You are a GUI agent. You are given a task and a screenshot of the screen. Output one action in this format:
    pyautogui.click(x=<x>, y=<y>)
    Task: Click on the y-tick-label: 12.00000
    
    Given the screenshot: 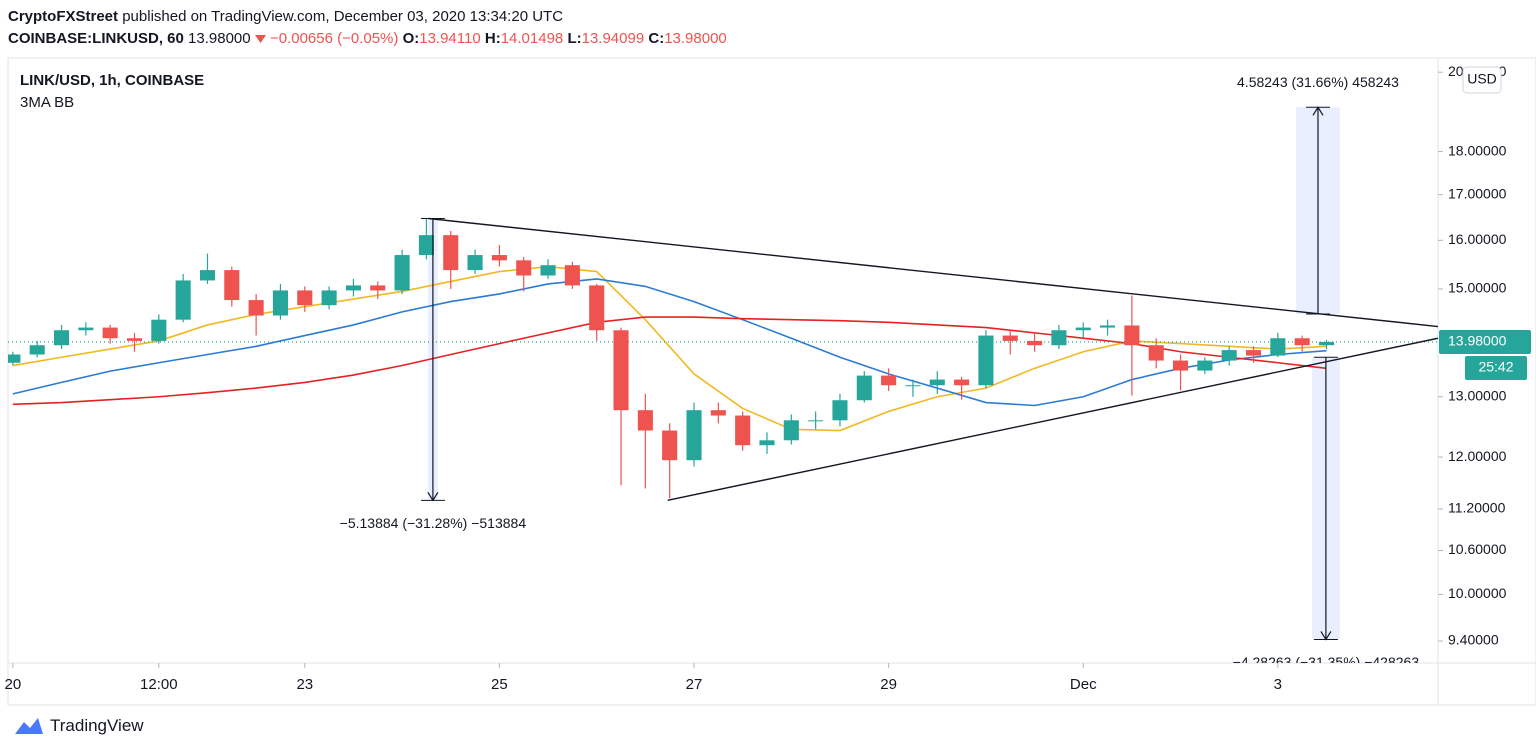 What is the action you would take?
    pyautogui.click(x=1477, y=456)
    